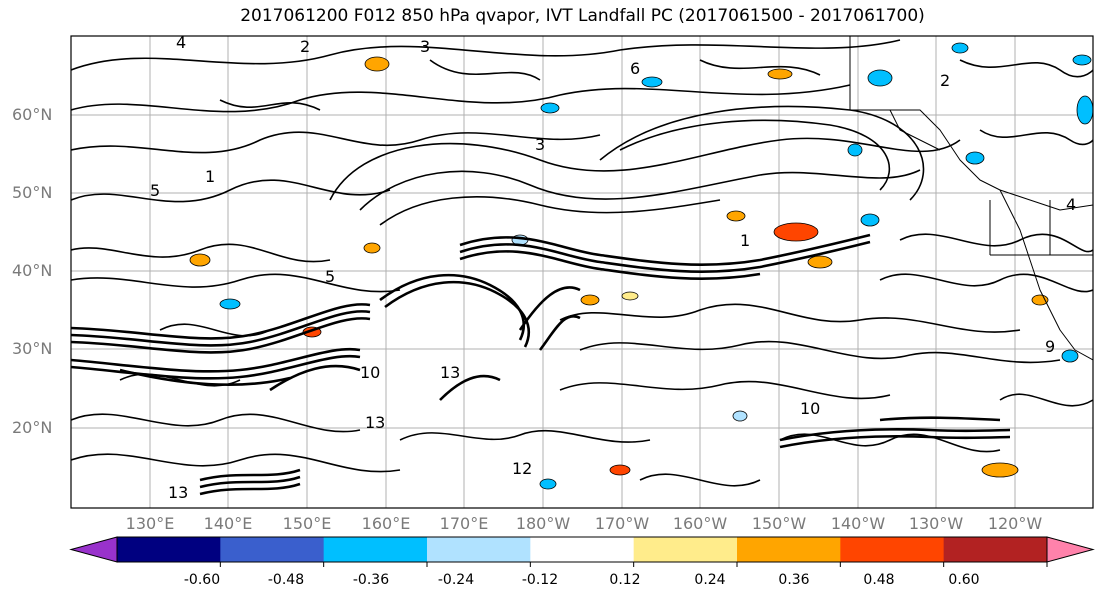 This screenshot has width=1105, height=601. Describe the element at coordinates (779, 523) in the screenshot. I see `lon-label: 150°W` at that location.